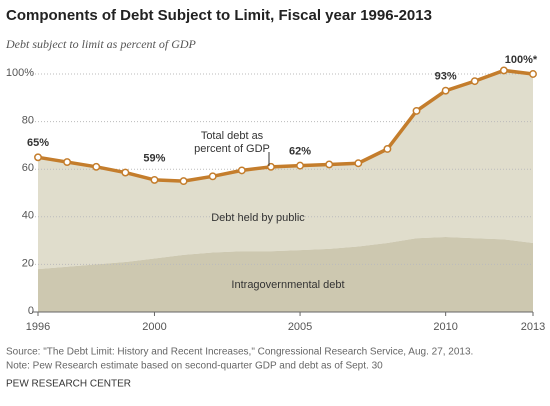  What do you see at coordinates (154, 327) in the screenshot?
I see `x-tick-label: 2000` at bounding box center [154, 327].